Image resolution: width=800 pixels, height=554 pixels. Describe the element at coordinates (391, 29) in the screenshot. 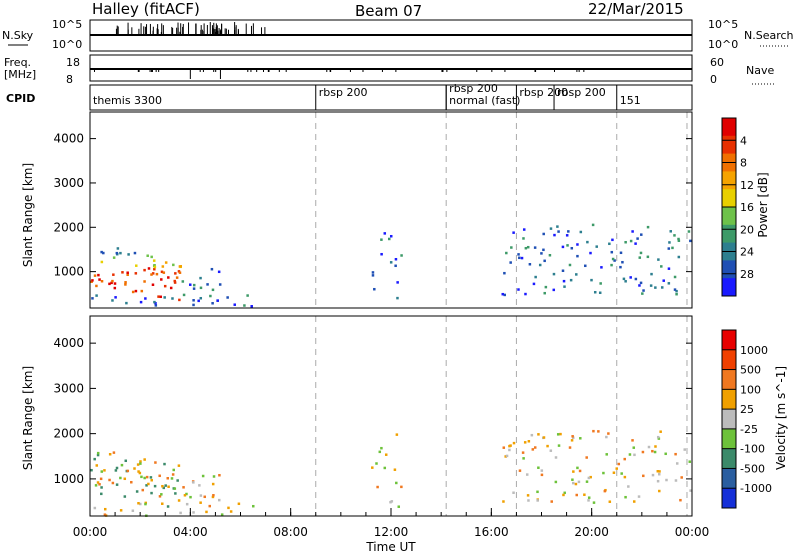

I see `nsky-trace` at that location.